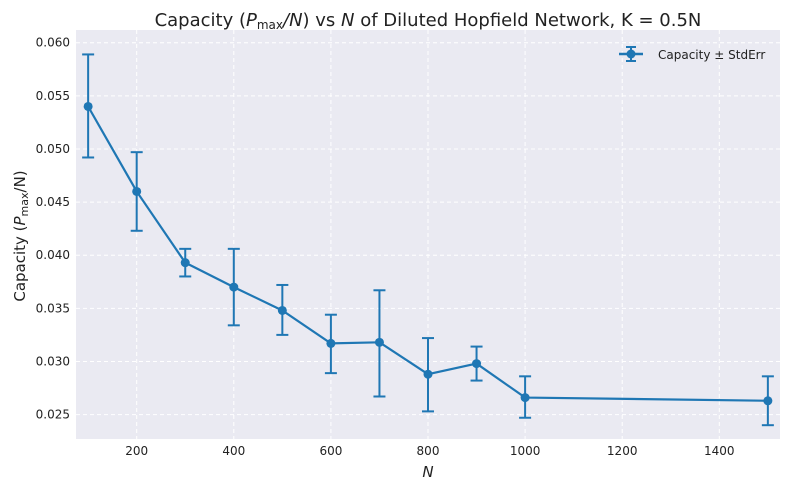 The width and height of the screenshot is (790, 490). What do you see at coordinates (719, 451) in the screenshot?
I see `x-tick-label: 1400` at bounding box center [719, 451].